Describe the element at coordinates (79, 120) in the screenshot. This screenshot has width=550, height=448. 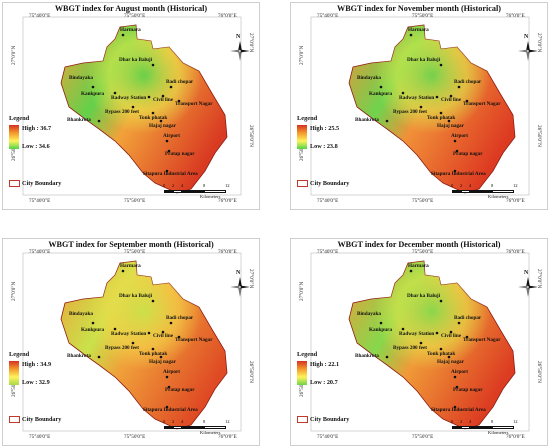
I see `place-label: Bhankrota` at that location.